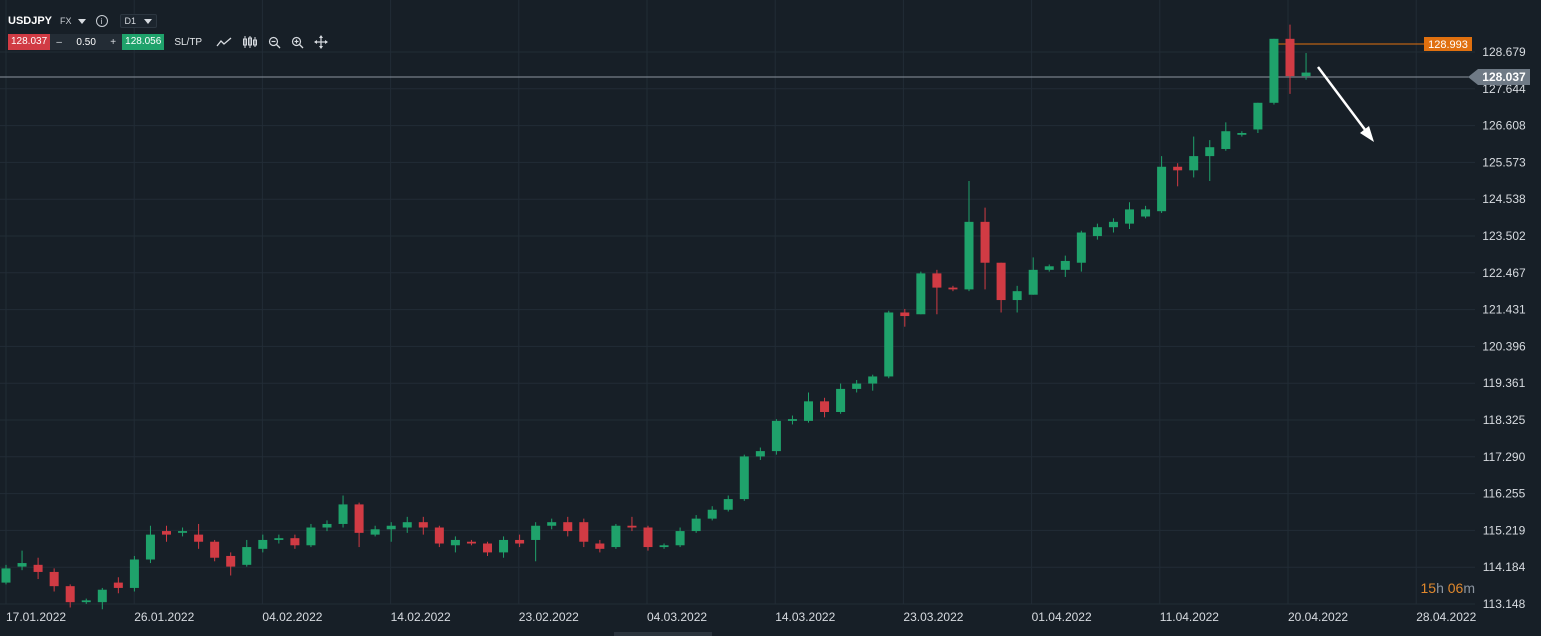  Describe the element at coordinates (1504, 604) in the screenshot. I see `y-tick-label: 113.148` at that location.